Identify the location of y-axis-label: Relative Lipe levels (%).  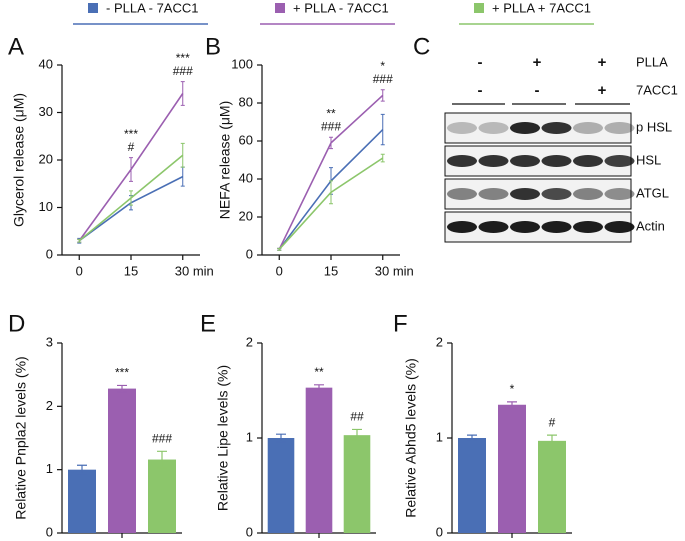
(223, 438).